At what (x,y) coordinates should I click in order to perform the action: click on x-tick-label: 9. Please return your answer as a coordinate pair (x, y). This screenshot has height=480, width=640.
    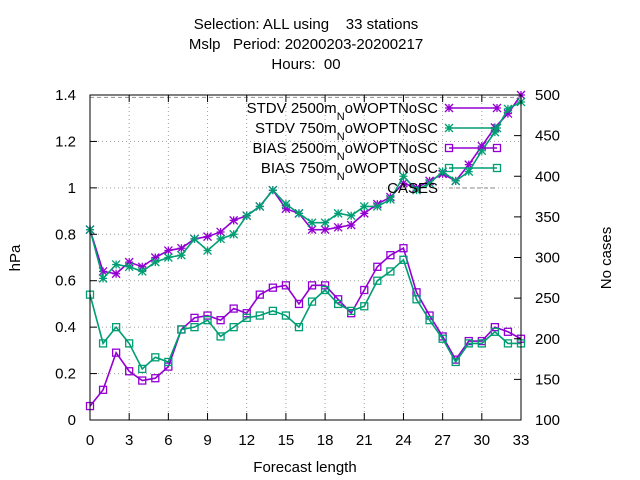
    Looking at the image, I should click on (207, 440).